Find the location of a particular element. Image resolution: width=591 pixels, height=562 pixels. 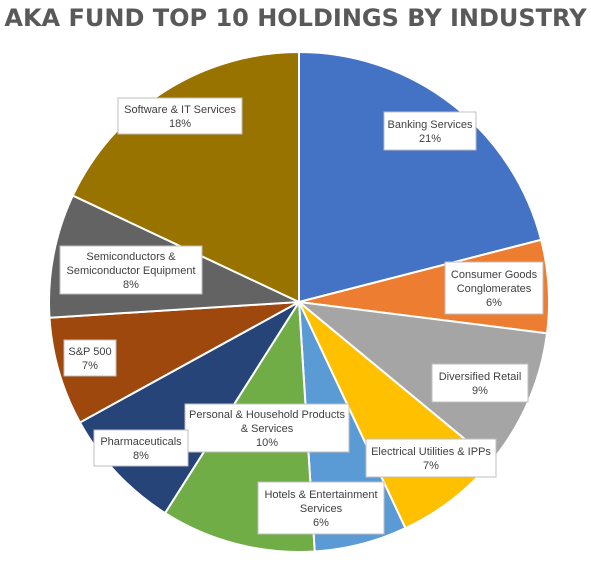

data-label-software-and-it-services: Software & IT Services 18% is located at coordinates (180, 116).